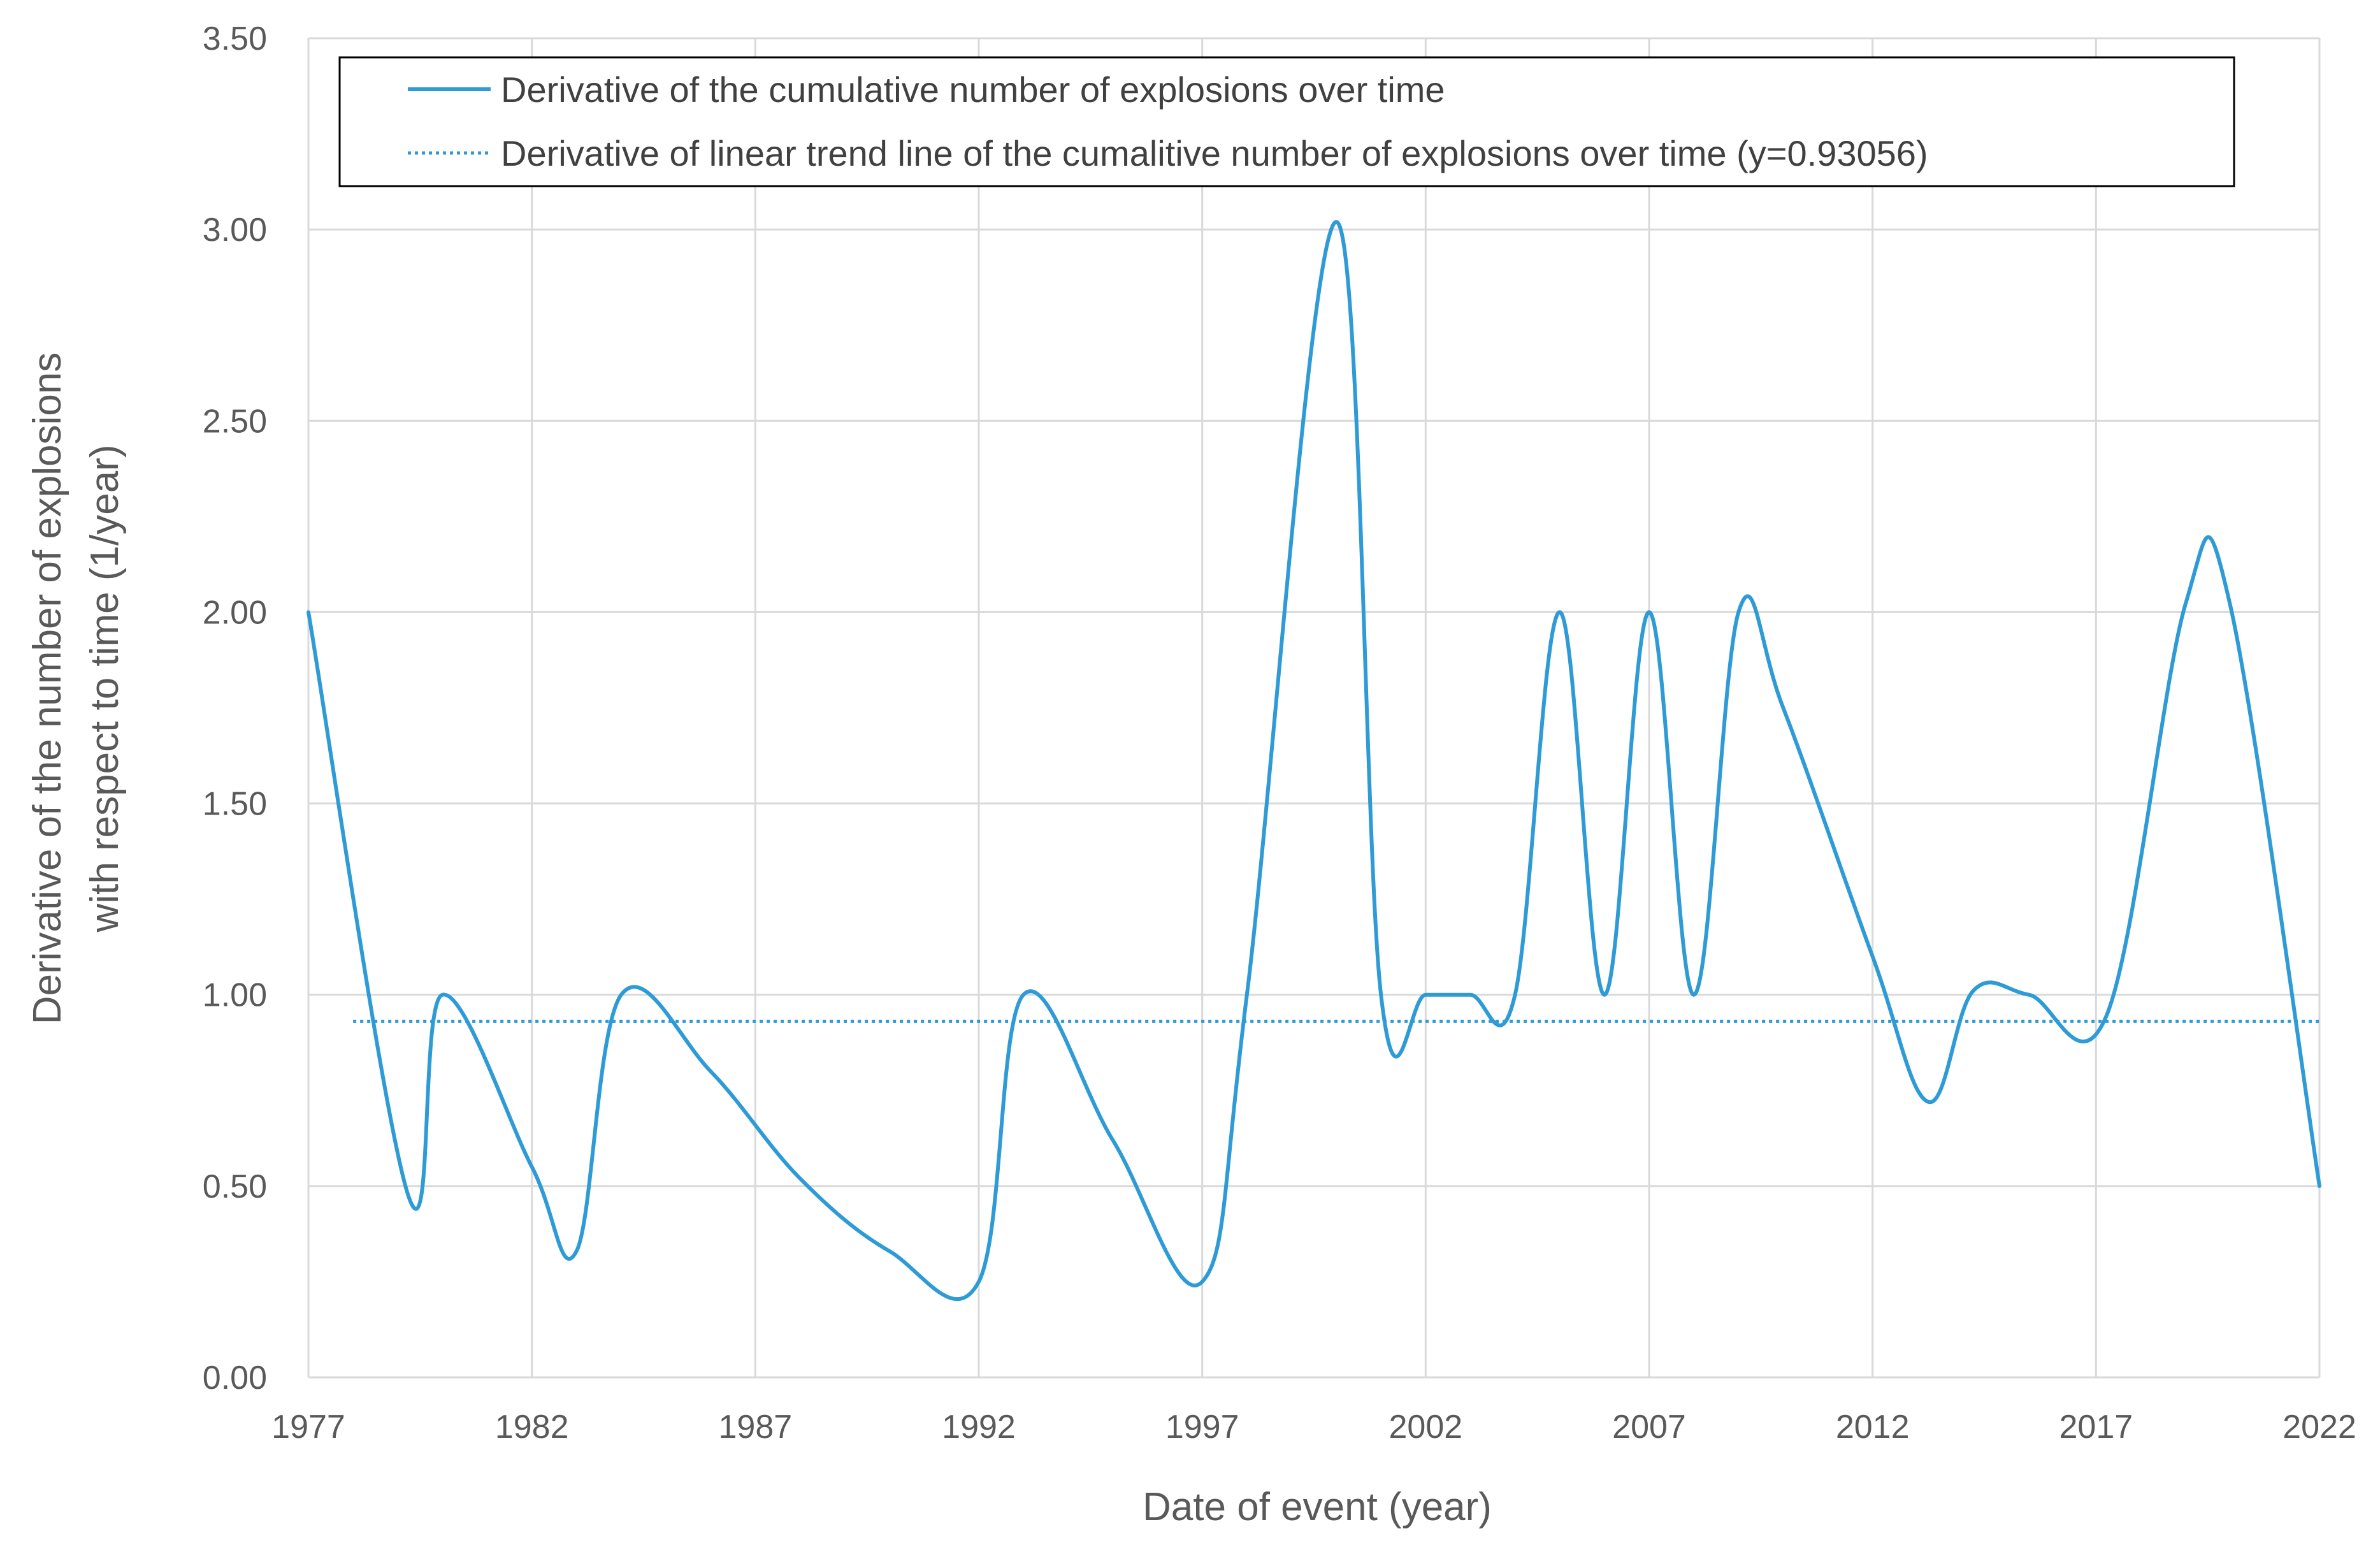  I want to click on y-axis-tick-labels: 0.00 0.50 1.00 1.50 2.00 2.50 3.00 3.50, so click(235, 708).